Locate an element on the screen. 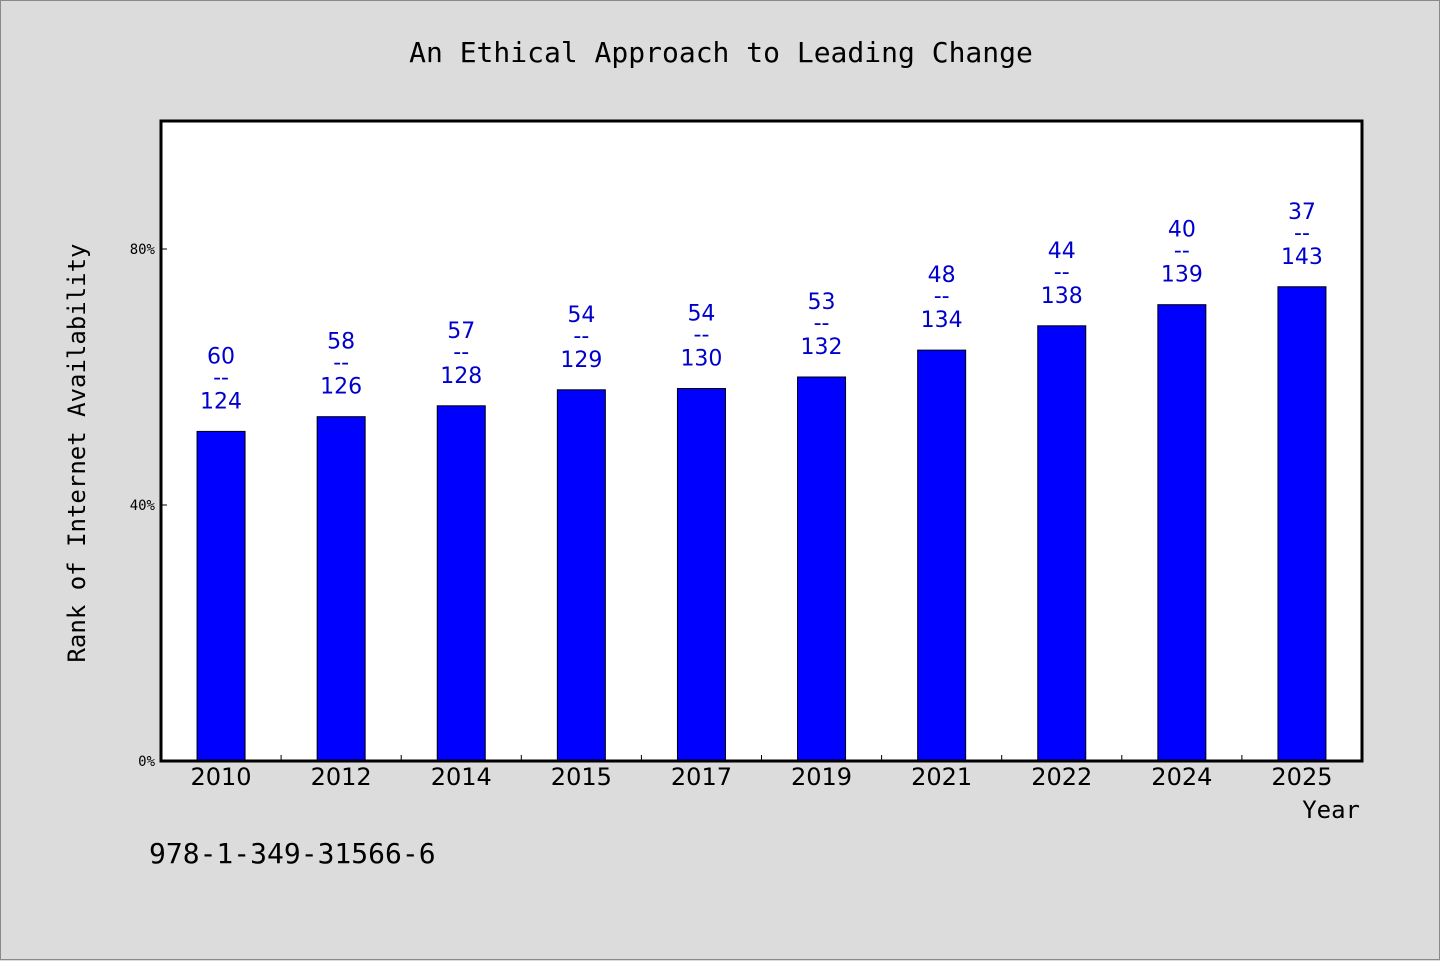 This screenshot has width=1440, height=961. data-label-2024-bottom: 139 is located at coordinates (1182, 275).